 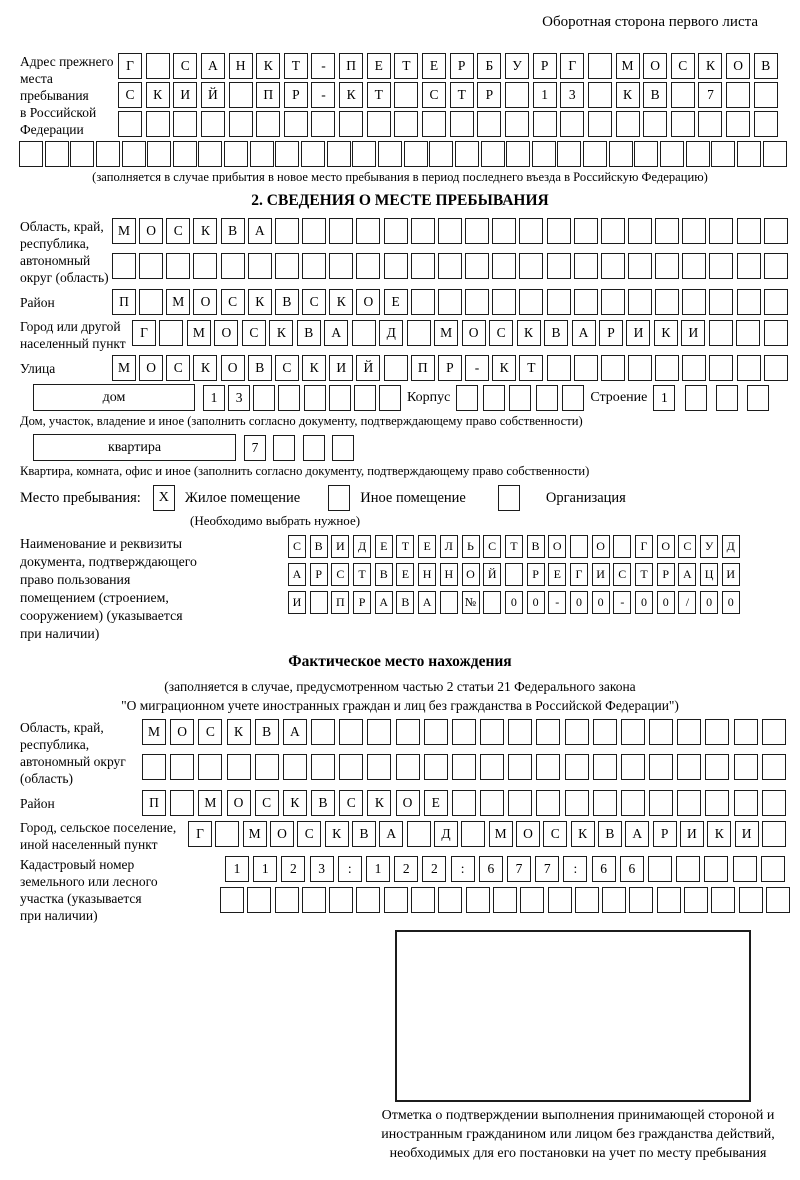 What do you see at coordinates (603, 869) in the screenshot?
I see `char-box: 6` at bounding box center [603, 869].